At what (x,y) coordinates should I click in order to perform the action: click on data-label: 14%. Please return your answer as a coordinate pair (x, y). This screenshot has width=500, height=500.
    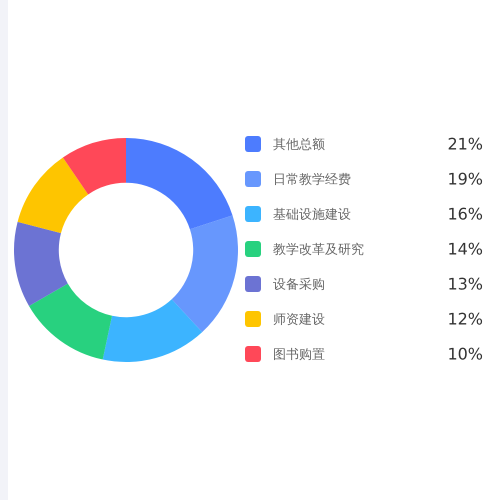
    Looking at the image, I should click on (465, 249).